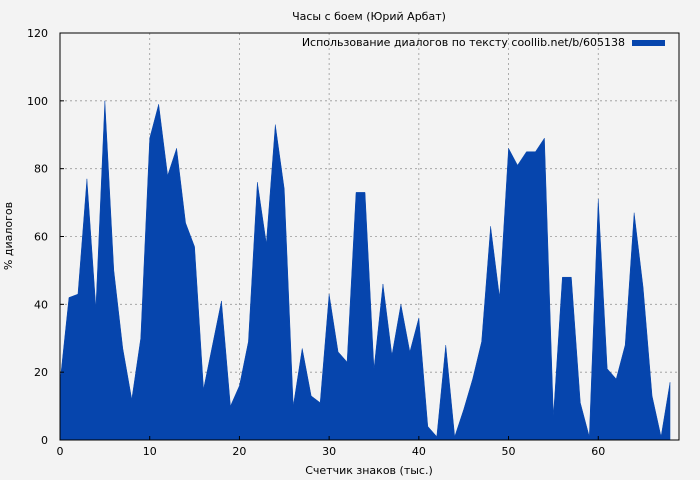 The width and height of the screenshot is (700, 480). Describe the element at coordinates (369, 470) in the screenshot. I see `x-axis-label: Счетчик знаков (тыс.)` at that location.